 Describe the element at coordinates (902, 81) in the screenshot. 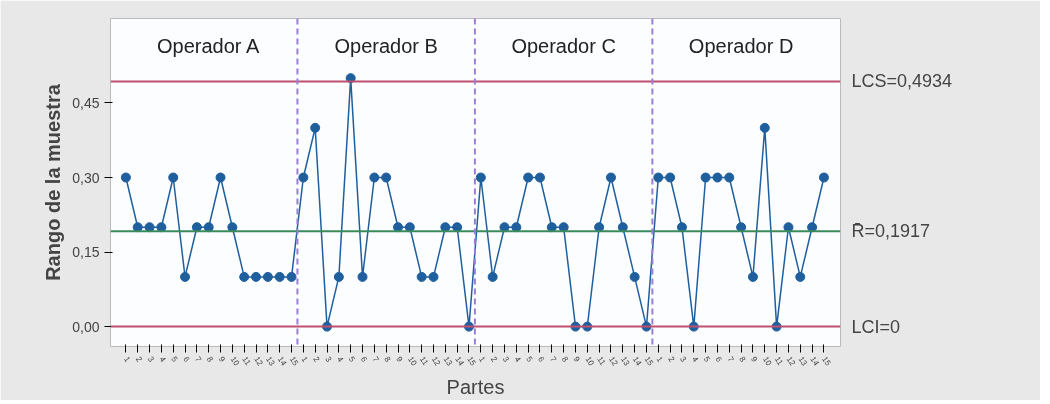

I see `ref-line-label: LCS=0,4934` at that location.